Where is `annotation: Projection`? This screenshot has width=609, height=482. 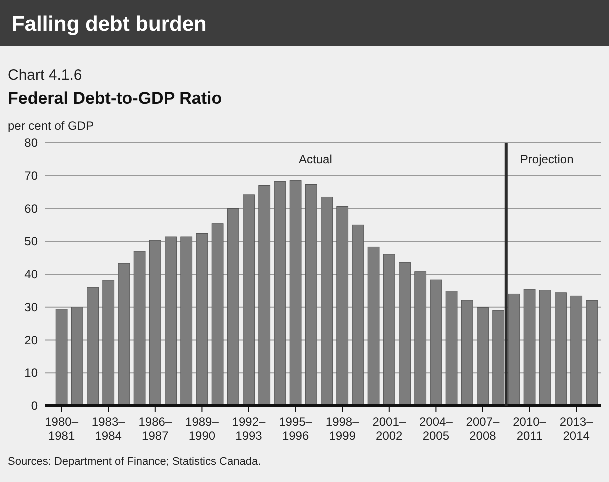 annotation: Projection is located at coordinates (547, 159).